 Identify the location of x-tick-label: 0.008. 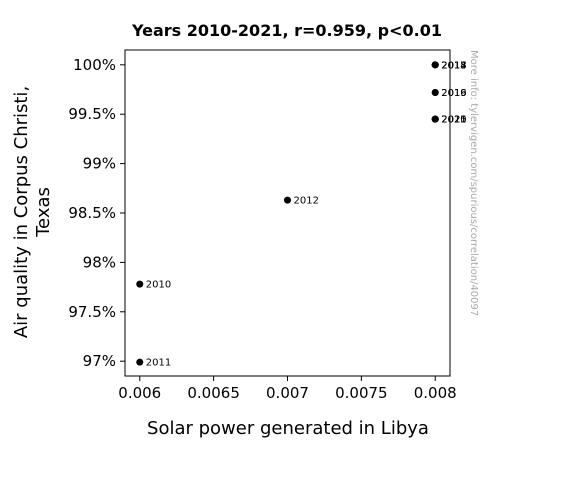
(435, 393).